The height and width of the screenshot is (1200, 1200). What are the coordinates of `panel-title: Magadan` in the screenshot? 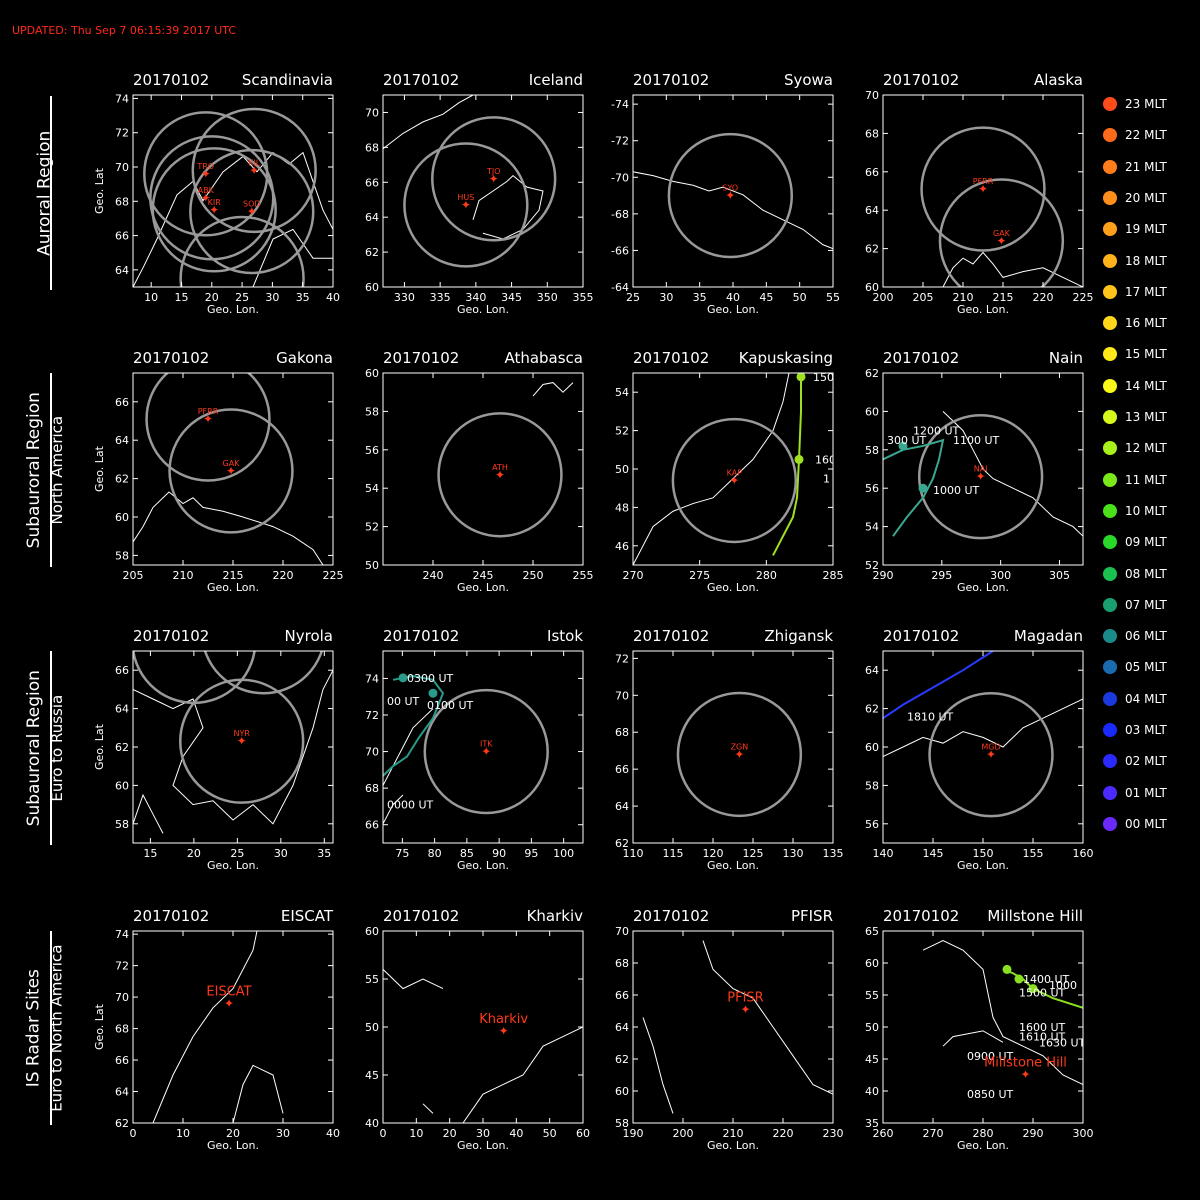 It's located at (1048, 636).